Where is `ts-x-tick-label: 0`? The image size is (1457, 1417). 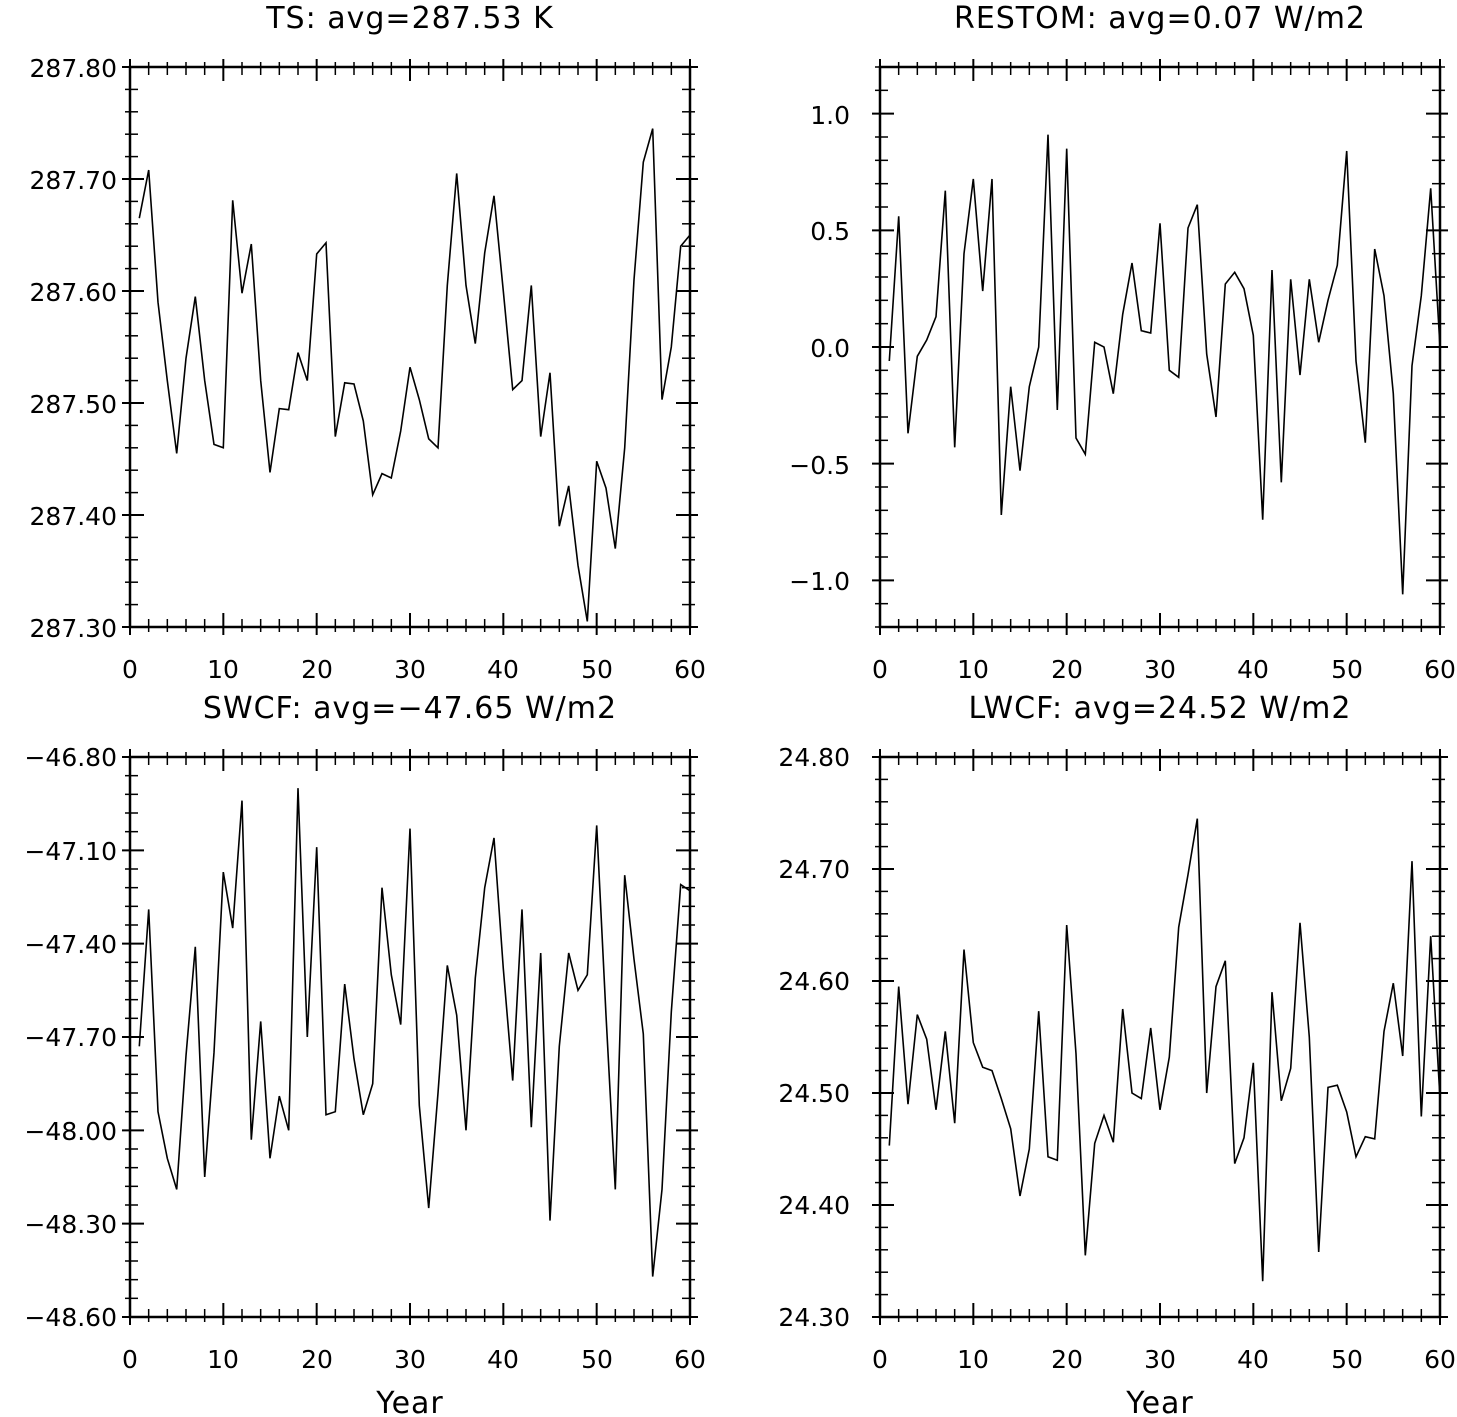
ts-x-tick-label: 0 is located at coordinates (130, 669).